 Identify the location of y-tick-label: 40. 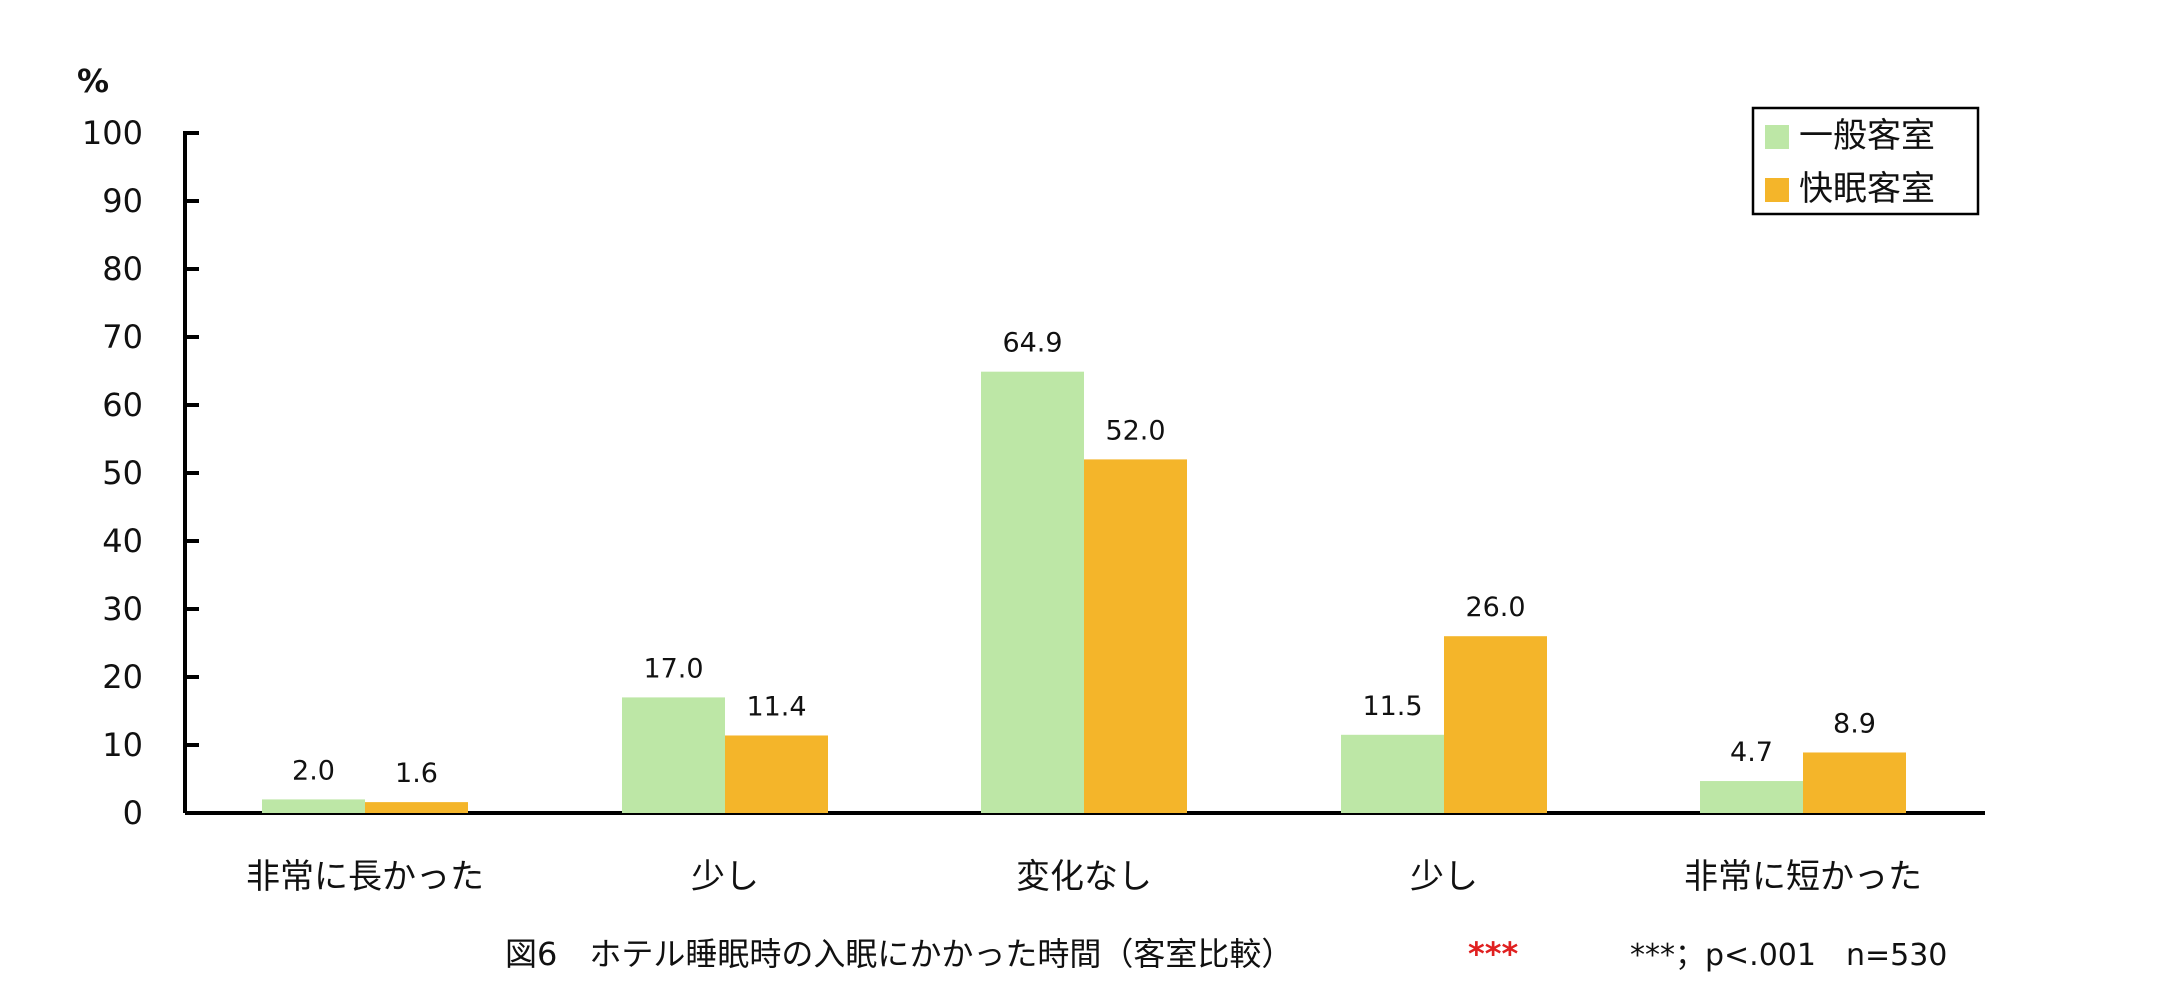
(122, 541).